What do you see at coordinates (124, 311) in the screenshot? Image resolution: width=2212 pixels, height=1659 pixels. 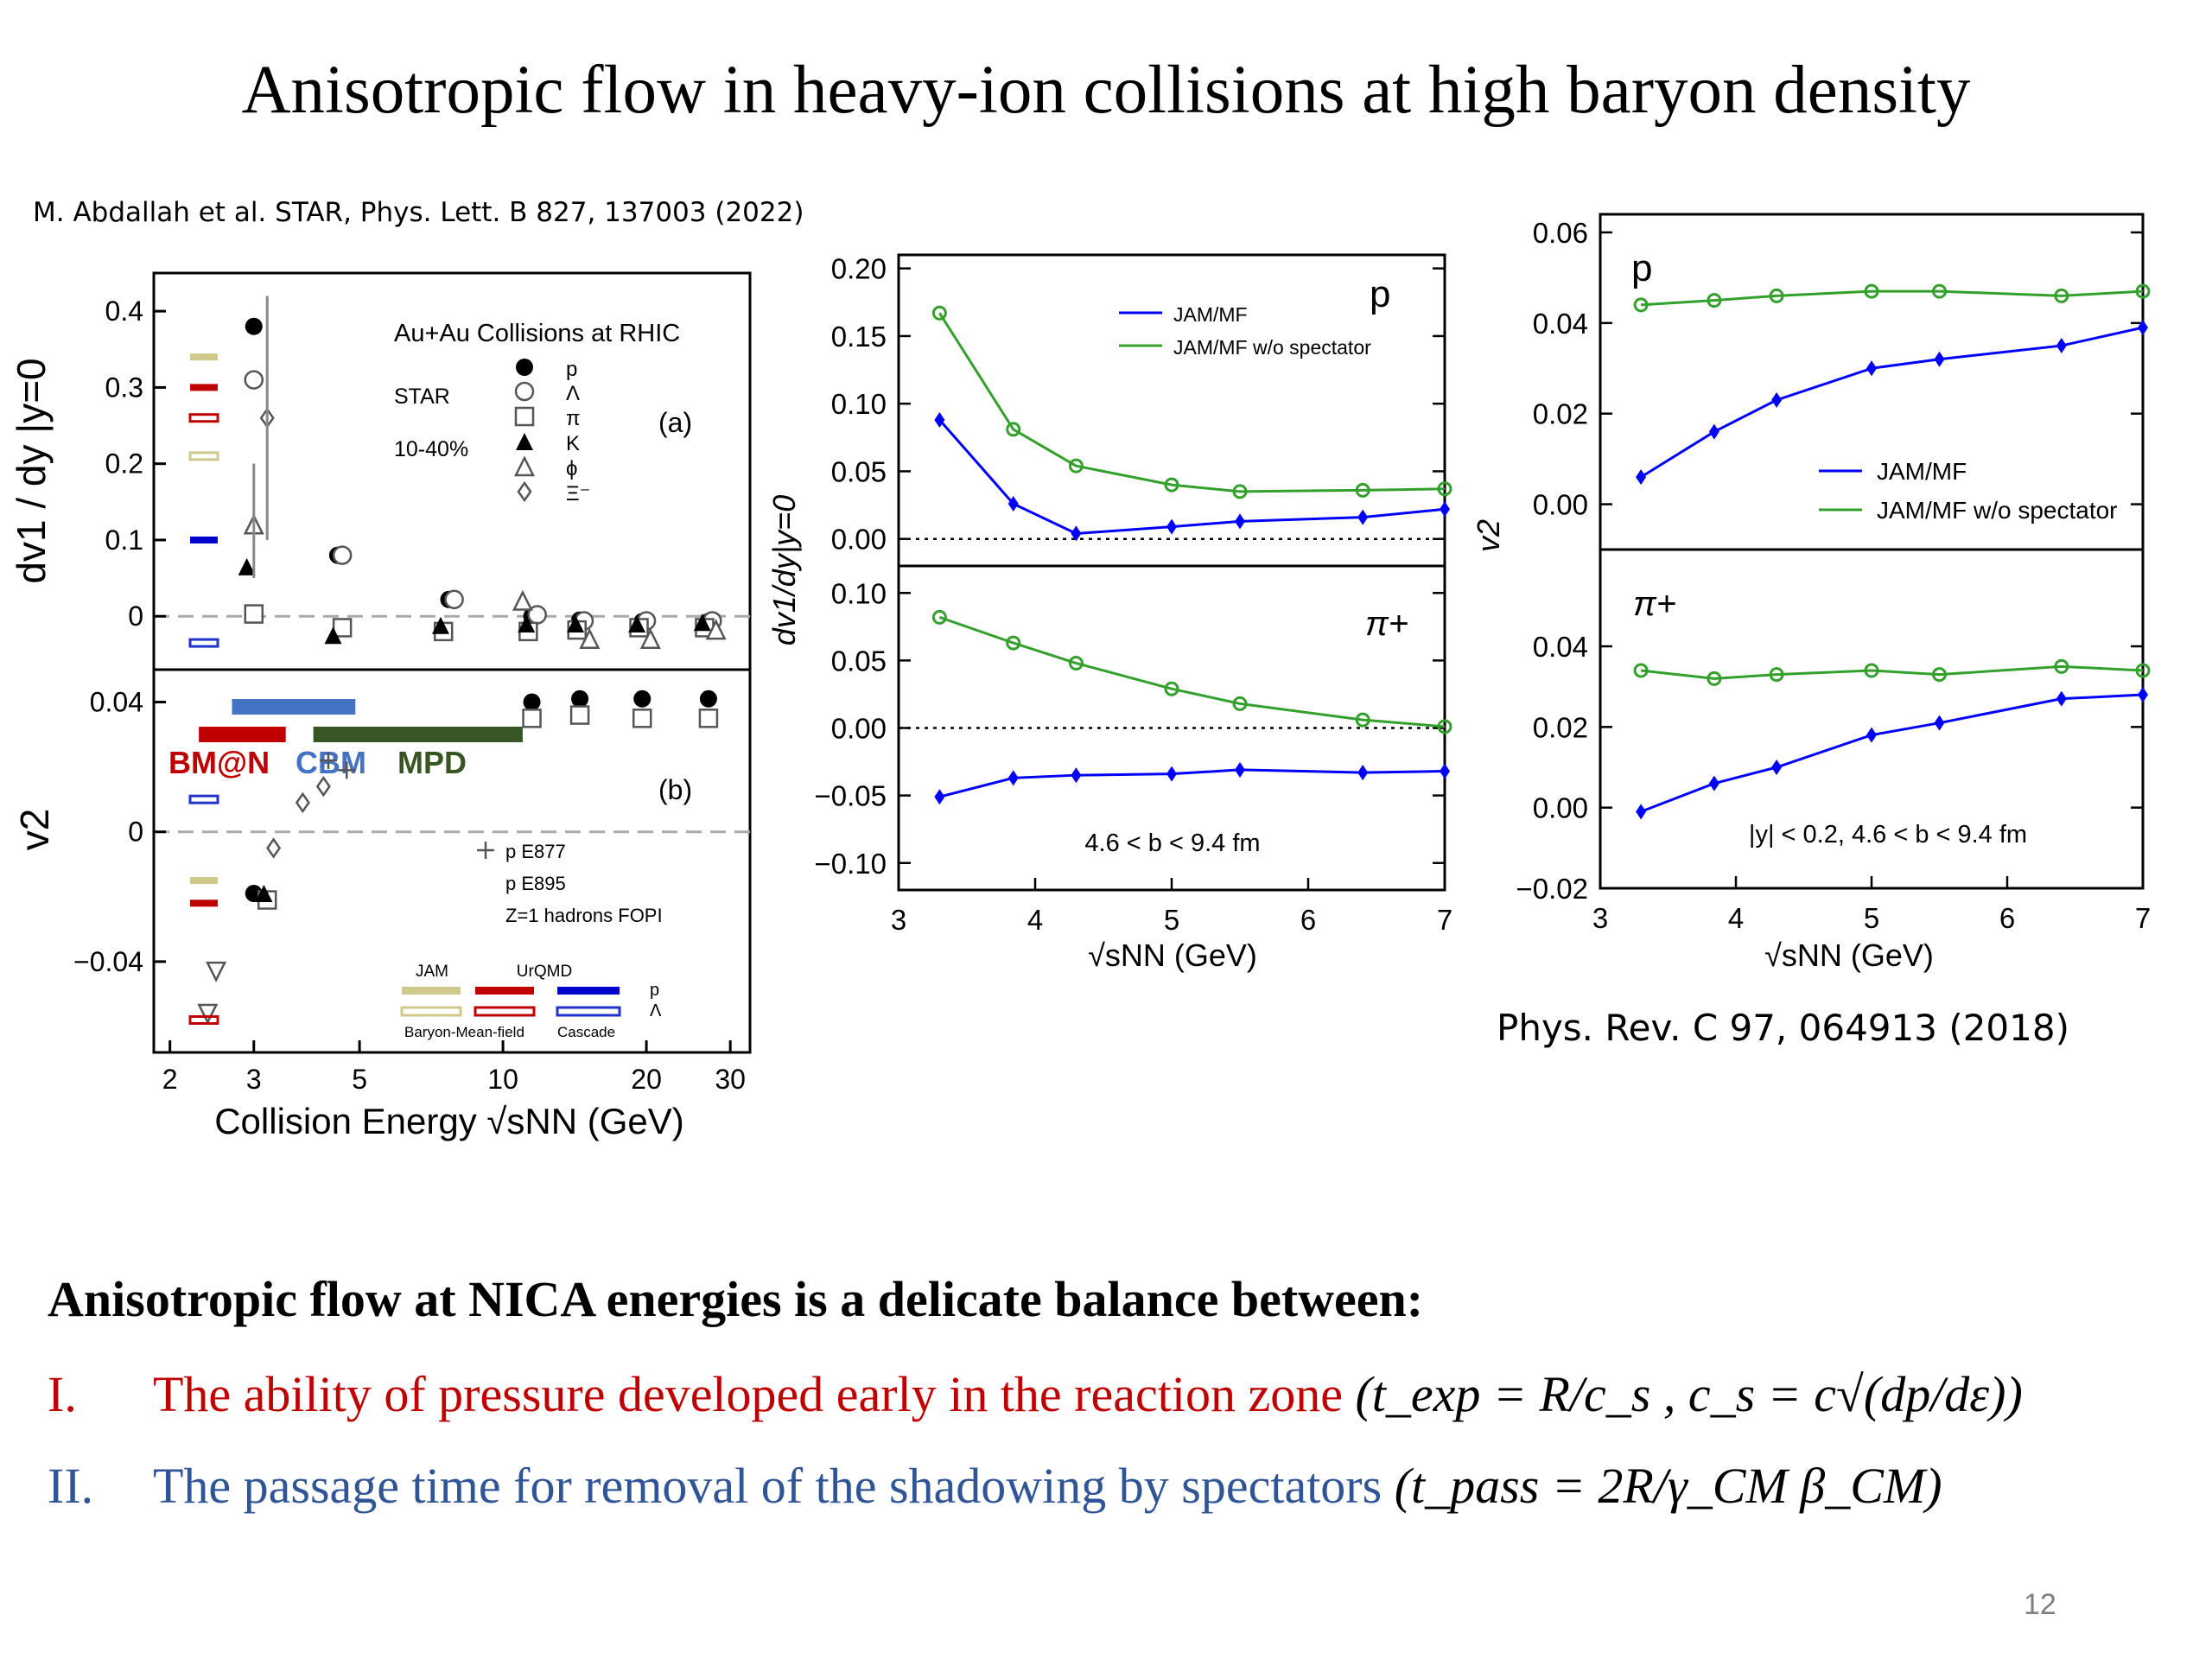 I see `y-tick-label: 0.4` at bounding box center [124, 311].